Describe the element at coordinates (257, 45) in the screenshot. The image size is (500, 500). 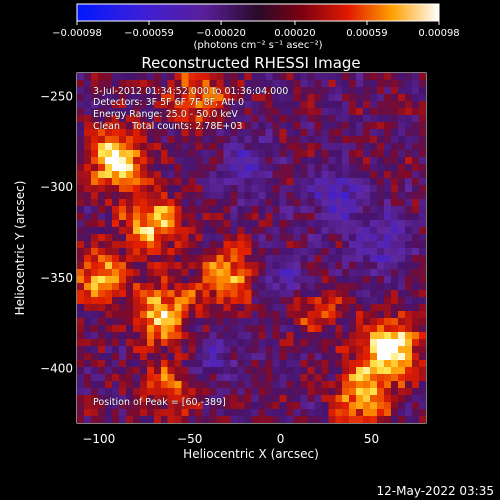
I see `colorbar-unit-label: (photons cm⁻² s⁻¹ asec⁻²)` at that location.